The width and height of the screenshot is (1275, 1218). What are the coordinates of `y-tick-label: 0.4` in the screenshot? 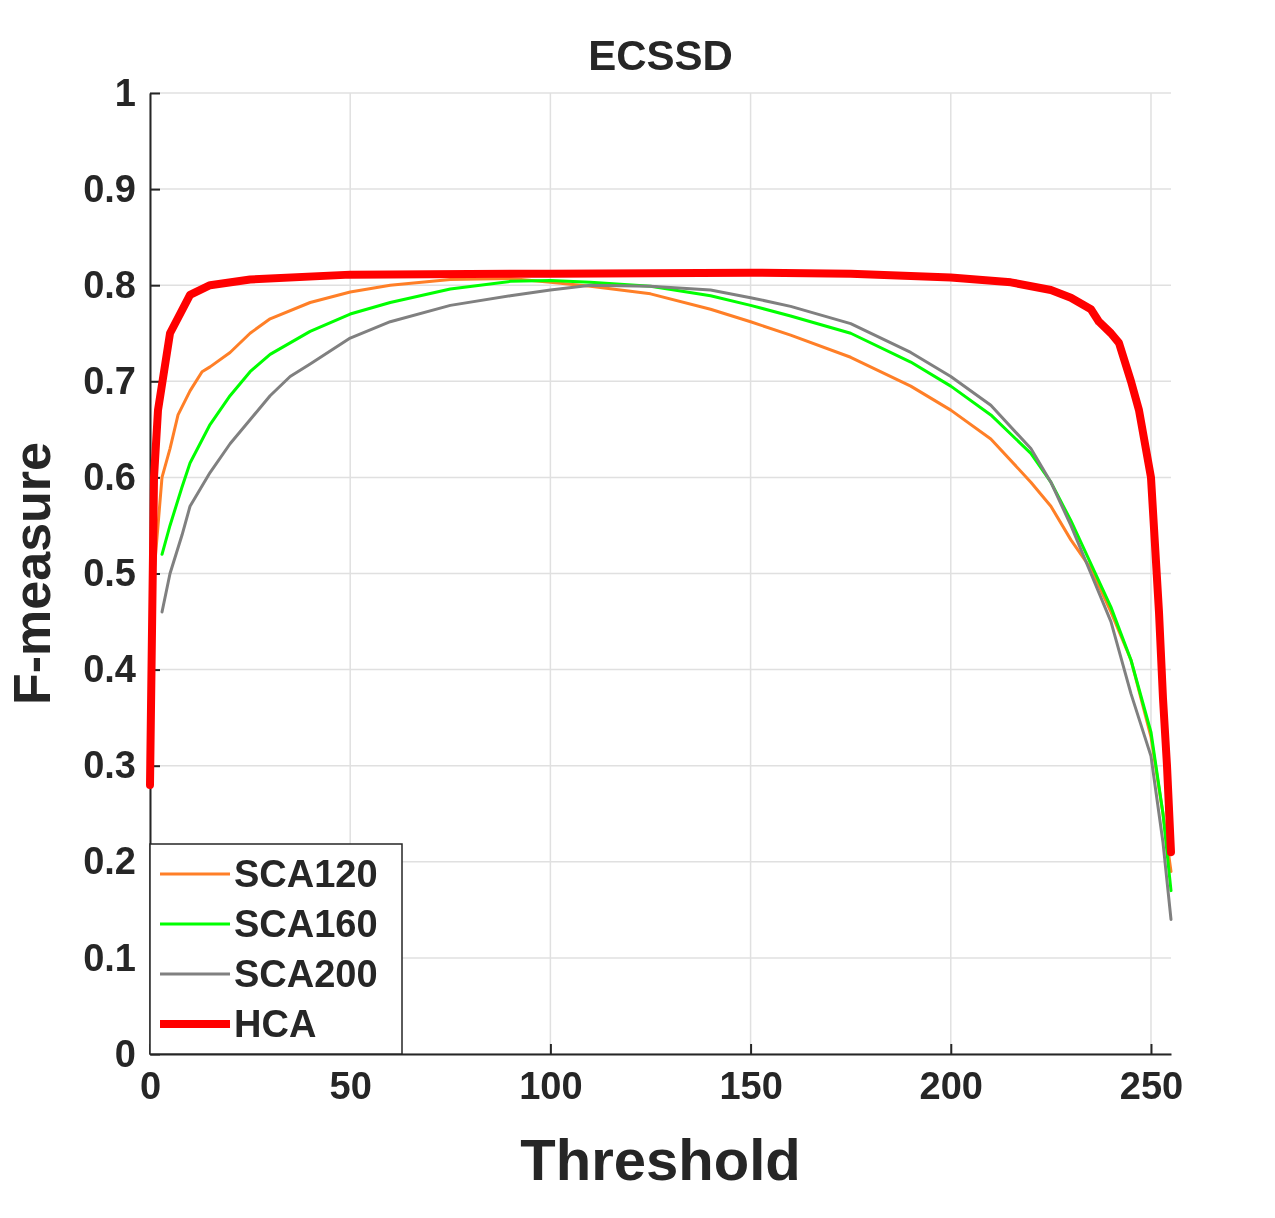 It's located at (109, 669).